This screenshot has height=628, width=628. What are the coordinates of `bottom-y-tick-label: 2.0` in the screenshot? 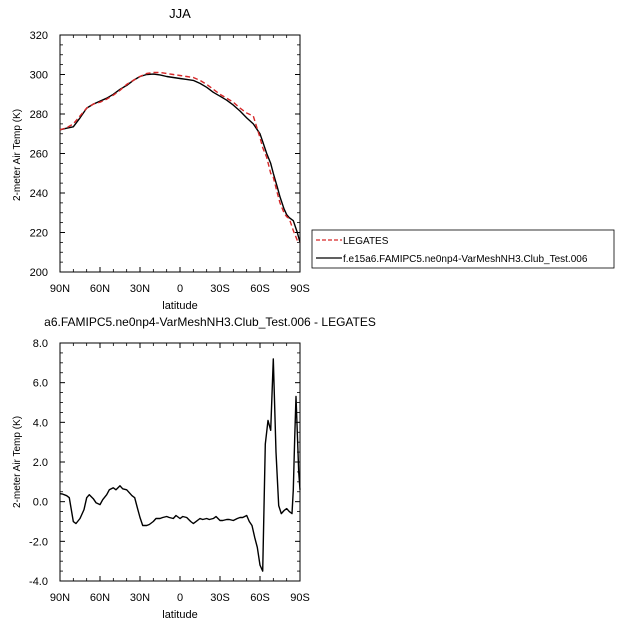 It's located at (40, 463).